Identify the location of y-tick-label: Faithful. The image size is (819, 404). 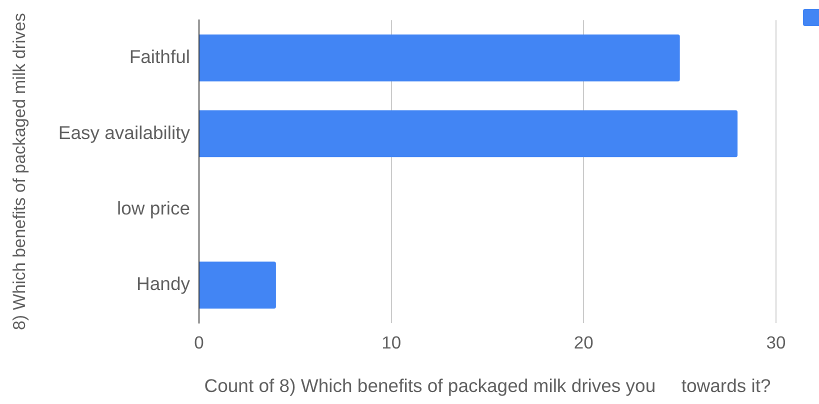
(159, 57).